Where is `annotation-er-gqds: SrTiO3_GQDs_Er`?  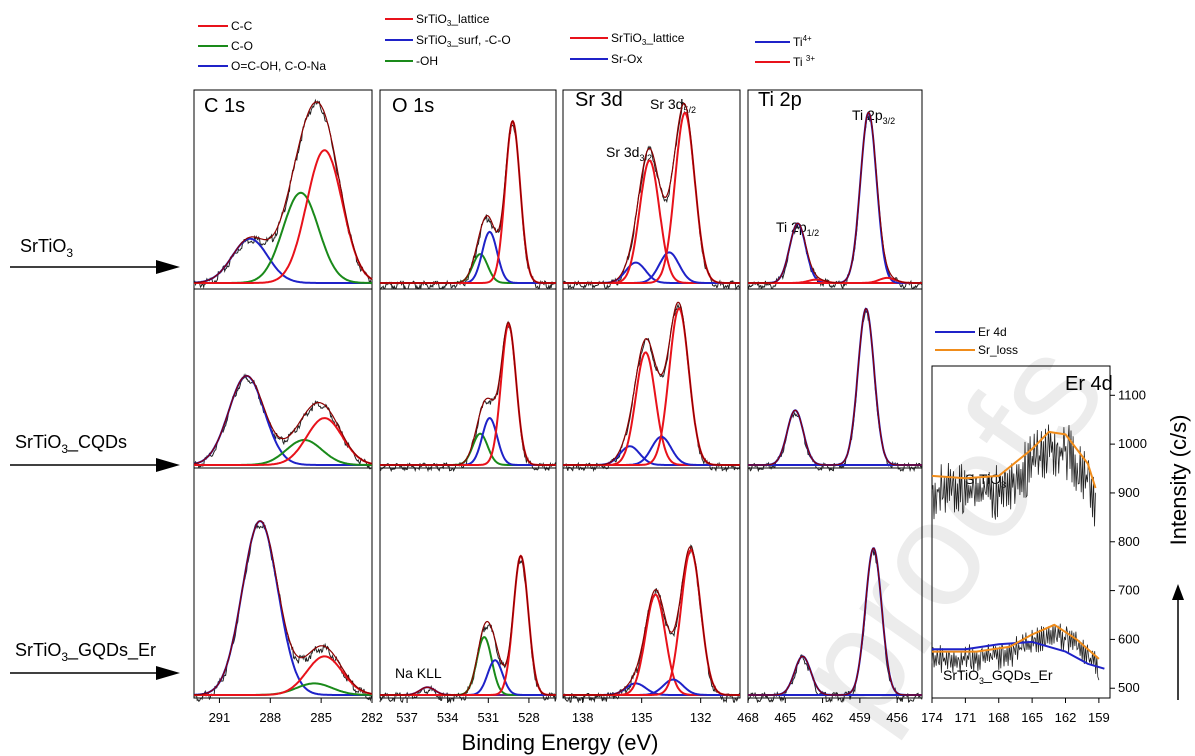 annotation-er-gqds: SrTiO3_GQDs_Er is located at coordinates (998, 676).